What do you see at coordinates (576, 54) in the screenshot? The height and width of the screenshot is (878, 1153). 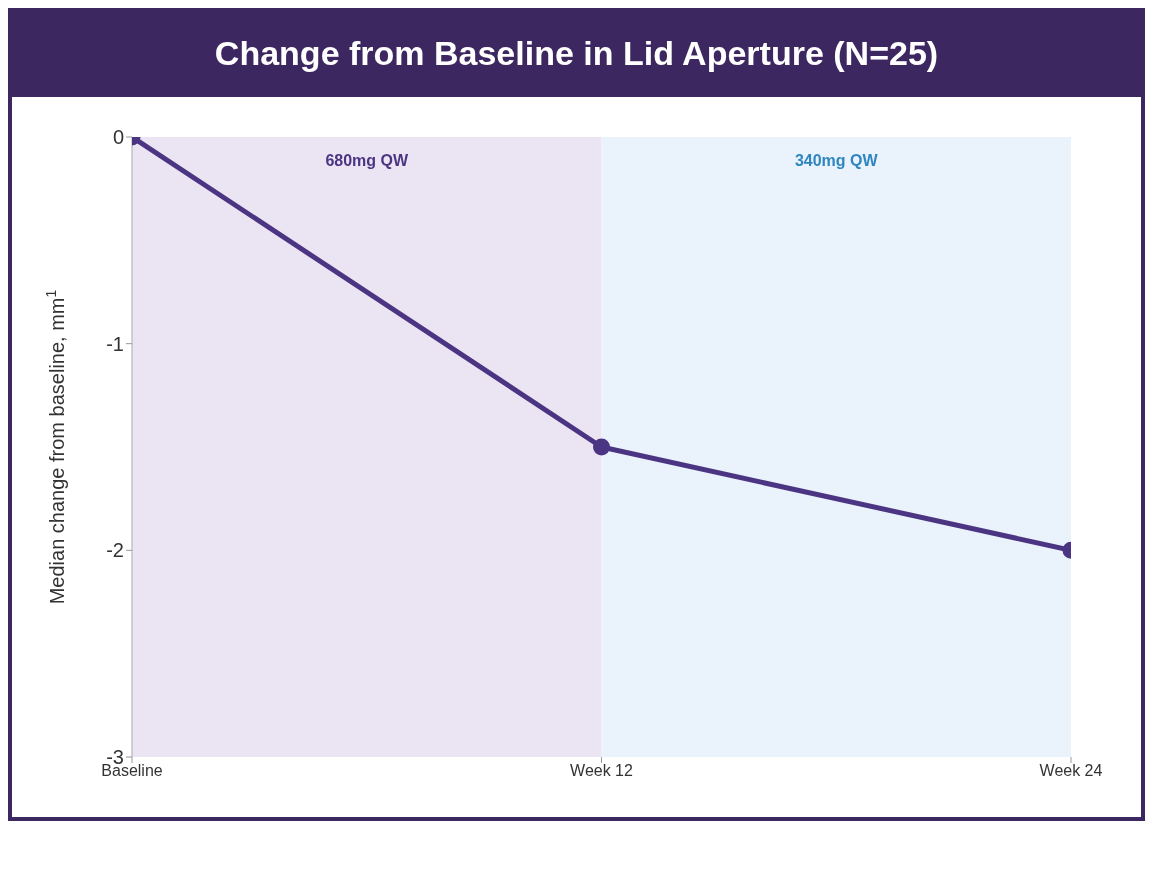 I see `chart-title: Change from Baseline in Lid Aperture (N=25)` at bounding box center [576, 54].